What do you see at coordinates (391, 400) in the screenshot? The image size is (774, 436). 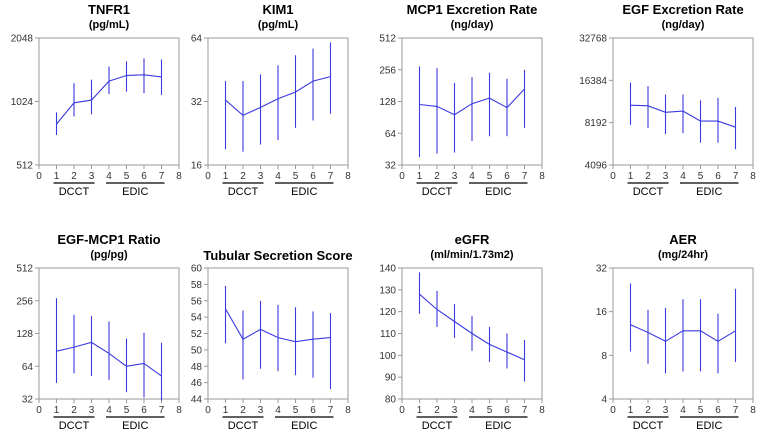 I see `y-tick-label: 80` at bounding box center [391, 400].